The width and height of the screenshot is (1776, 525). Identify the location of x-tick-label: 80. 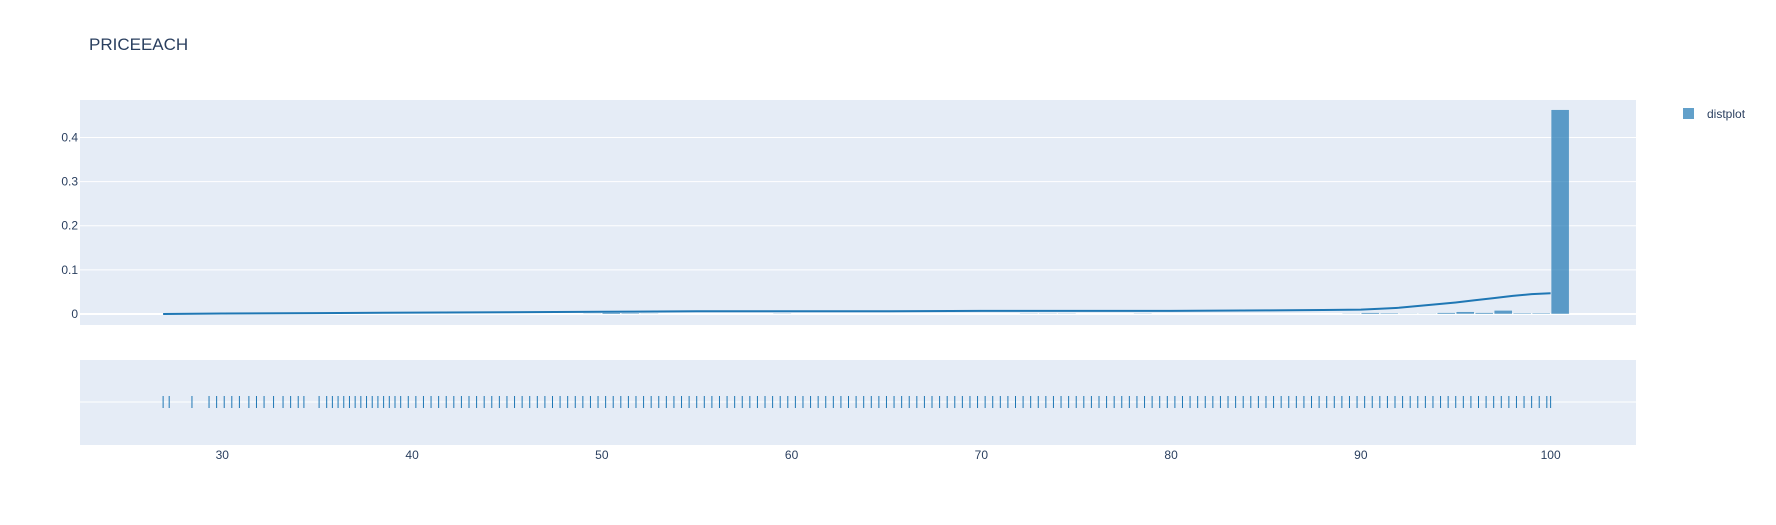
(1171, 455).